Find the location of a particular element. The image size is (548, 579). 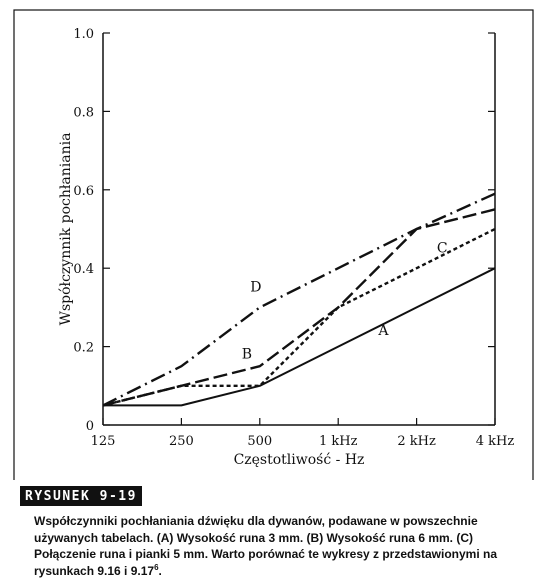

series-label-d: D is located at coordinates (255, 288).